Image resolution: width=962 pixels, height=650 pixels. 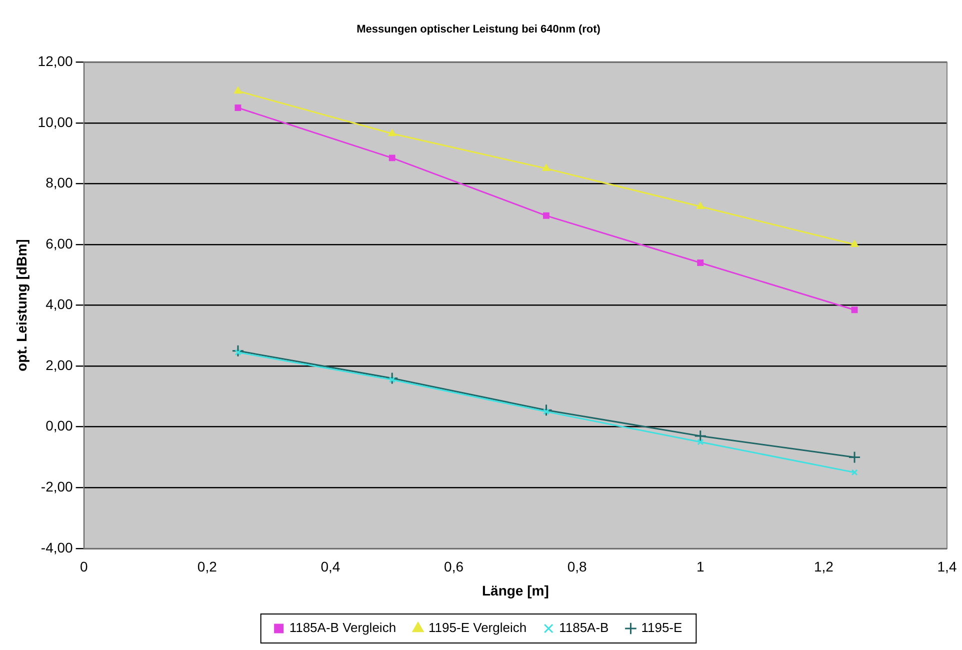 What do you see at coordinates (60, 426) in the screenshot?
I see `y-tick-label: 0,00` at bounding box center [60, 426].